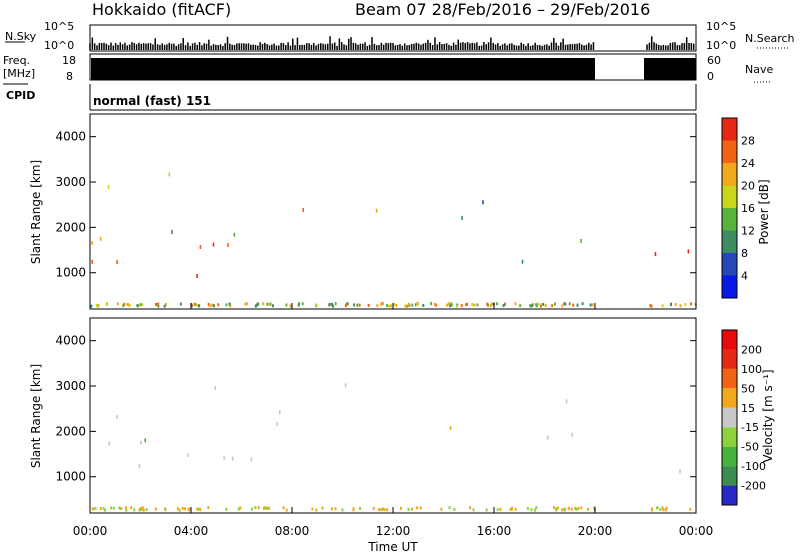 Image resolution: width=800 pixels, height=554 pixels. What do you see at coordinates (743, 417) in the screenshot?
I see `velocity-colorbar: 200 100 50 15 -15 -50 -100 -200` at bounding box center [743, 417].